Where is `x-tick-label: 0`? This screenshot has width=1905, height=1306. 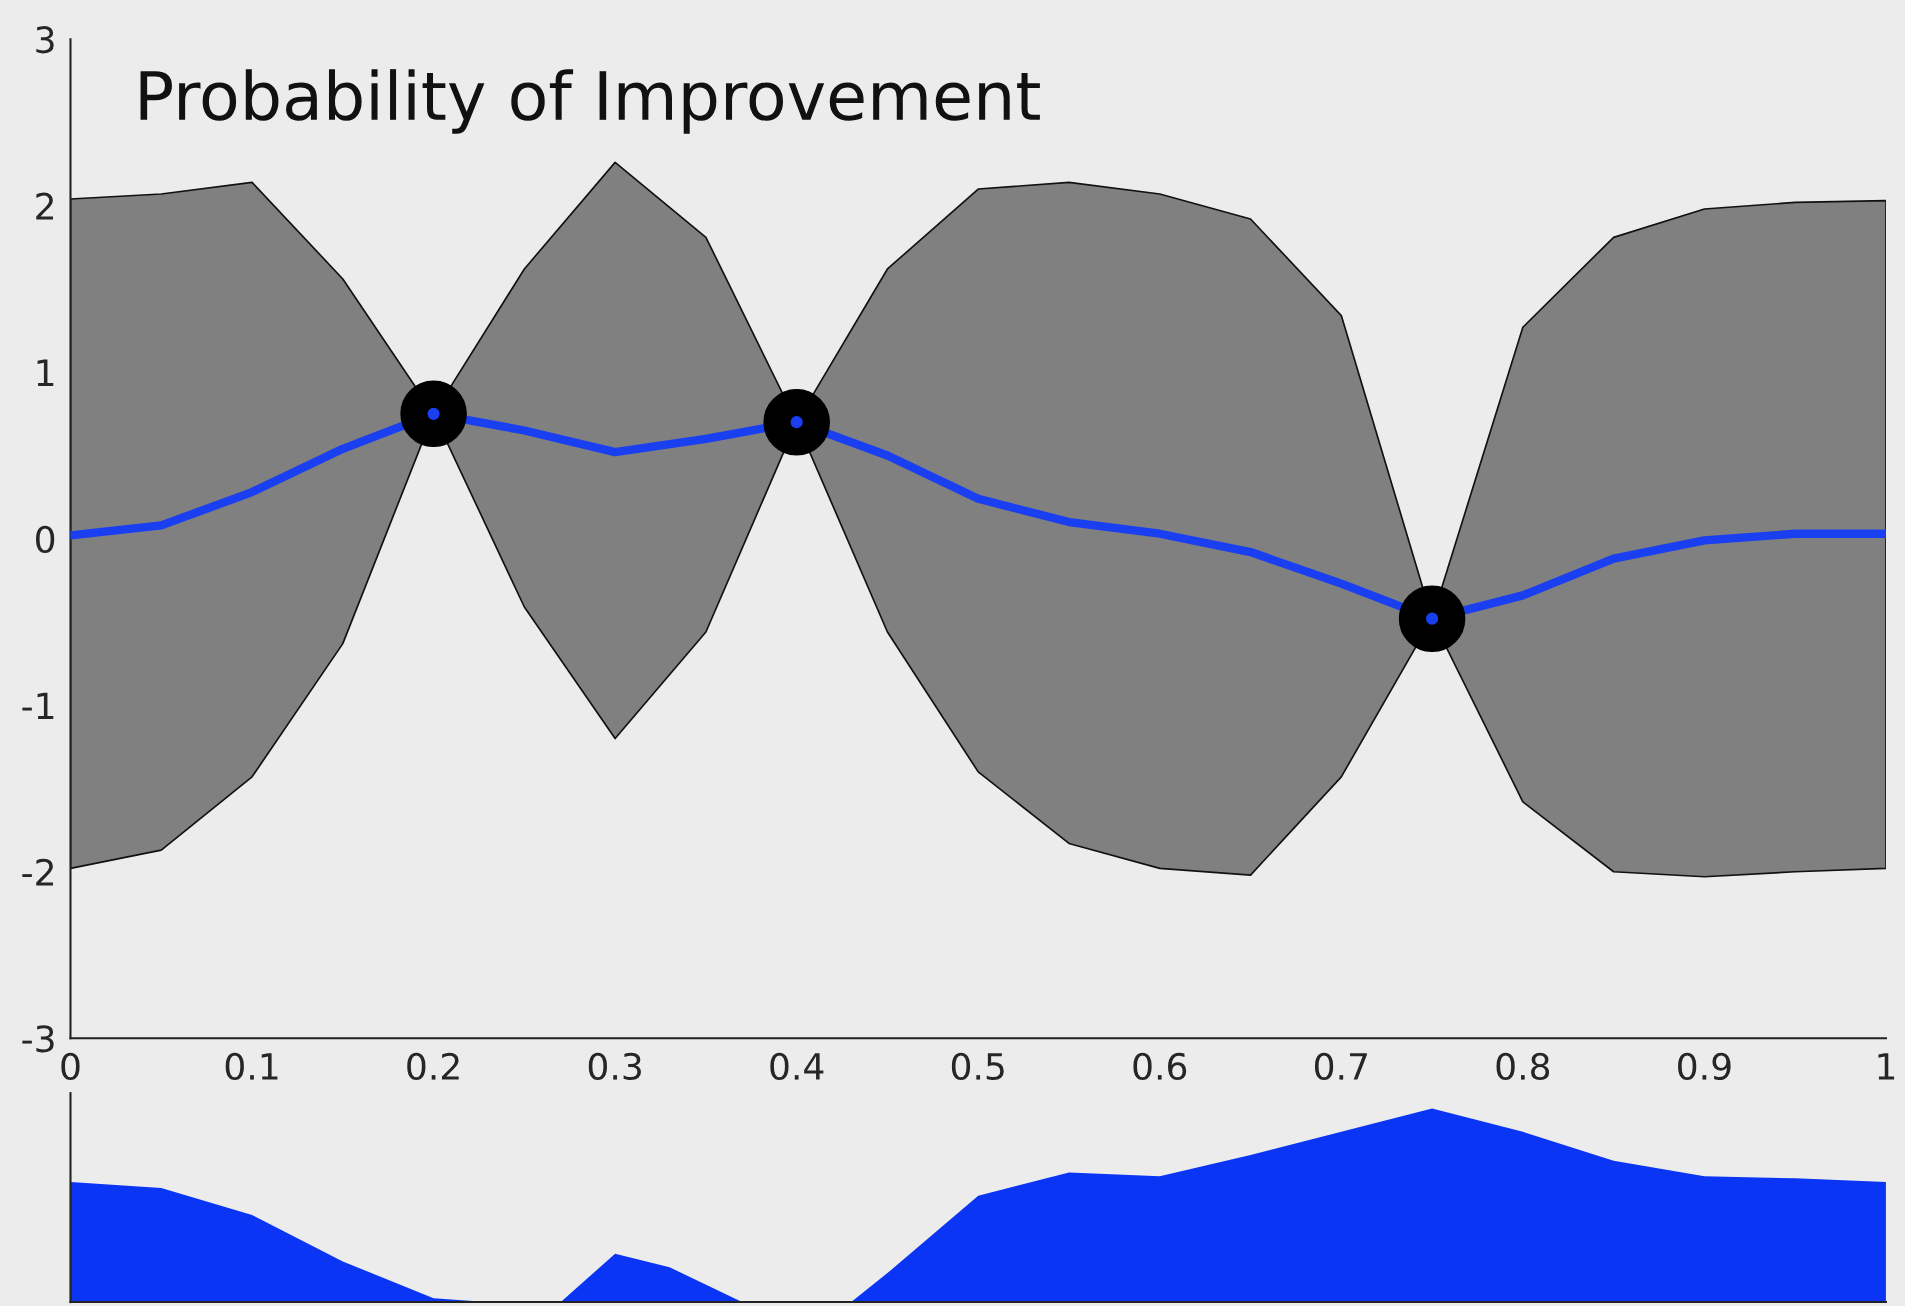
x-tick-label: 0 is located at coordinates (70, 1066).